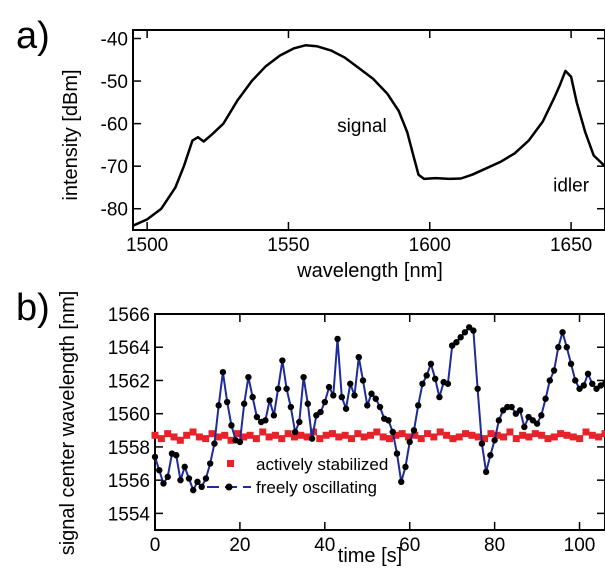 This screenshot has width=605, height=570. Describe the element at coordinates (430, 245) in the screenshot. I see `panel-a-x-tick-label: 1600` at that location.